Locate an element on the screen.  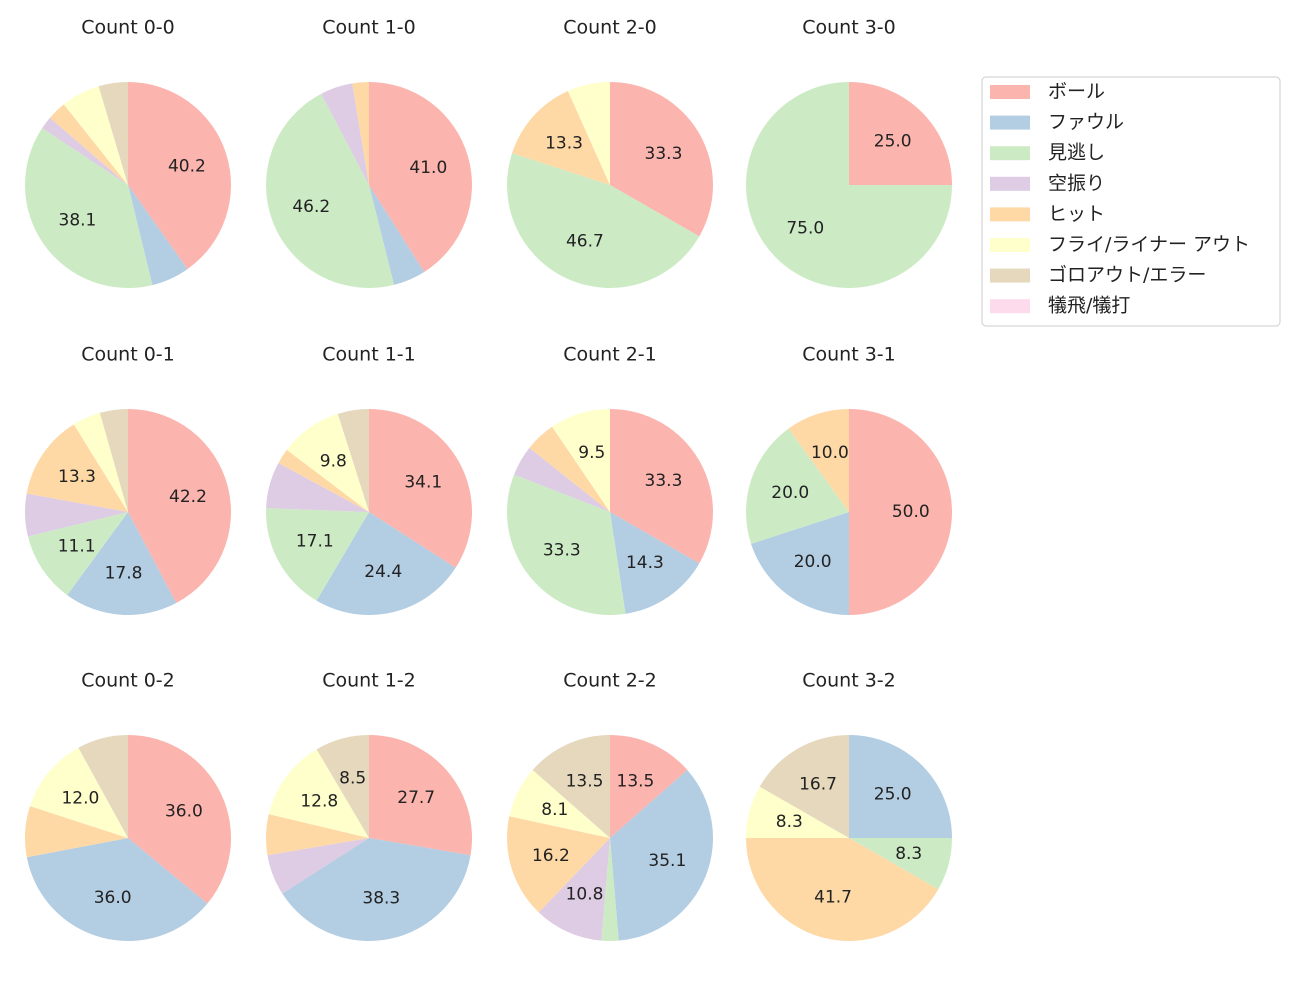
value-label: 25.0 is located at coordinates (893, 794).